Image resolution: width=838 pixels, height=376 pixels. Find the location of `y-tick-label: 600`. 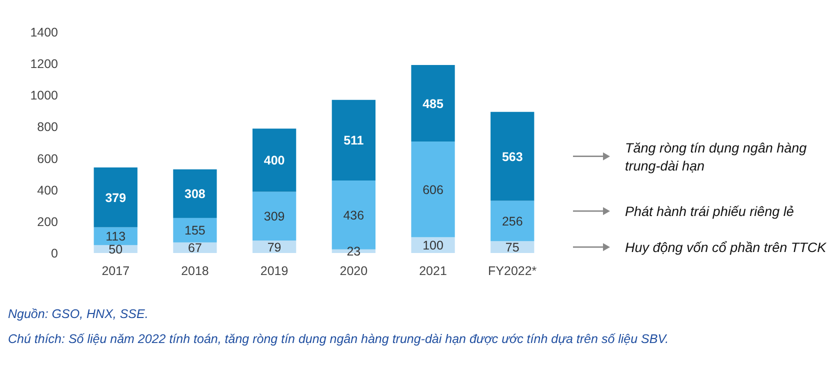

y-tick-label: 600 is located at coordinates (47, 159).